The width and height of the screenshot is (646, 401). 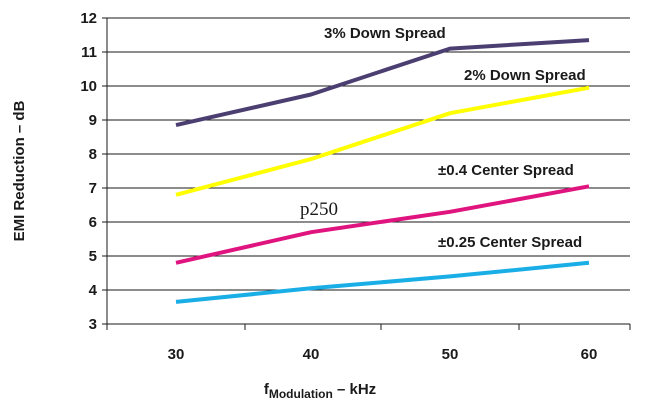 I want to click on x-axis-title: fModulation – kHz, so click(x=320, y=391).